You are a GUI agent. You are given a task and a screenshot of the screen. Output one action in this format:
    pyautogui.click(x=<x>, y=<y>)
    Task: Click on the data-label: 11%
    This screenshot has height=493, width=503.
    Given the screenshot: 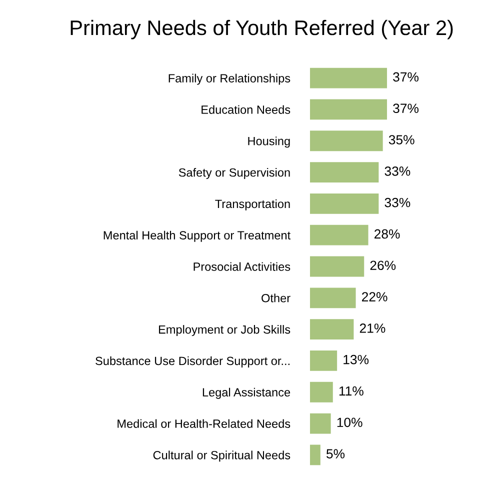 What is the action you would take?
    pyautogui.click(x=351, y=391)
    